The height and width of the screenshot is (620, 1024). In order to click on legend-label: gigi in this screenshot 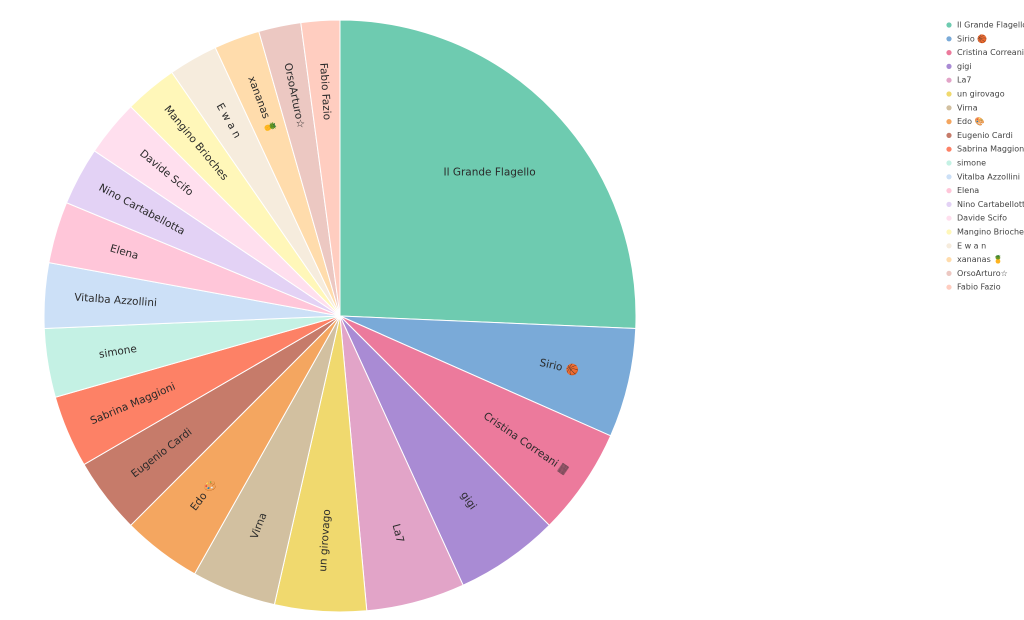, I will do `click(964, 66)`.